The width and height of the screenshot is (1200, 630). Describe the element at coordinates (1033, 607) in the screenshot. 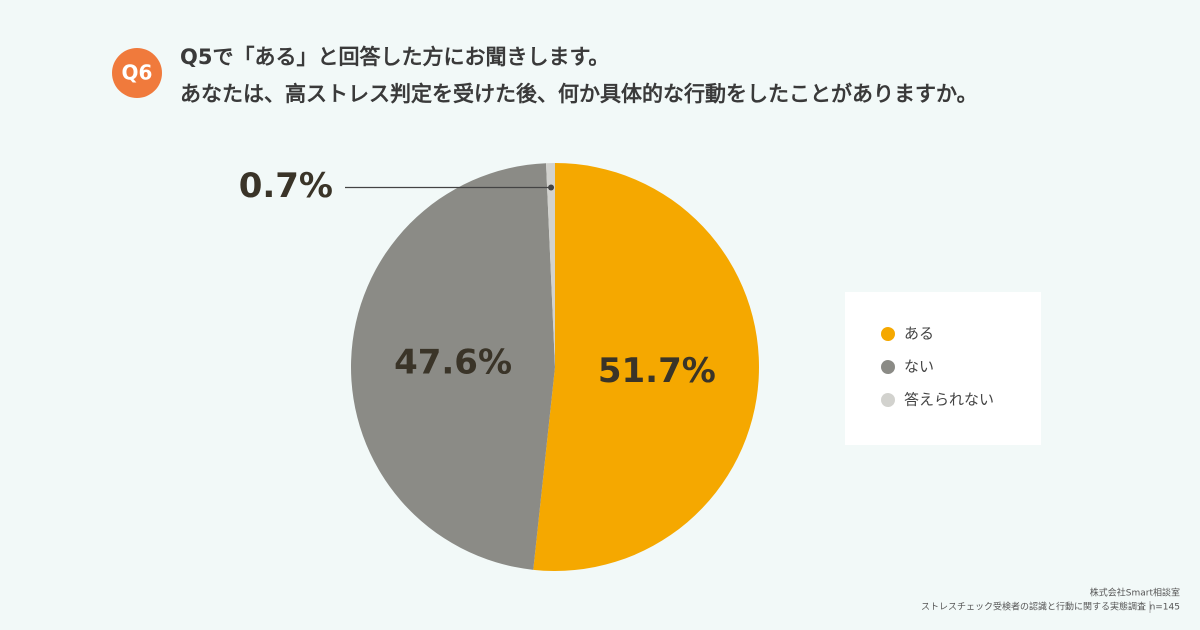

I see `survey: ストレスチェック受検者の認識と行動に関する実態調査` at that location.